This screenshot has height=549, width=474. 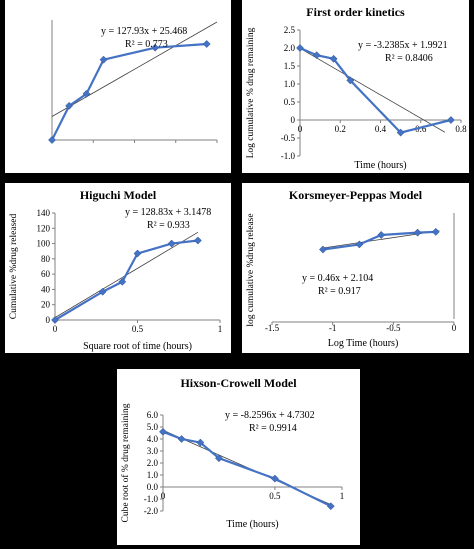 I want to click on x-tick-label: -1, so click(x=333, y=328).